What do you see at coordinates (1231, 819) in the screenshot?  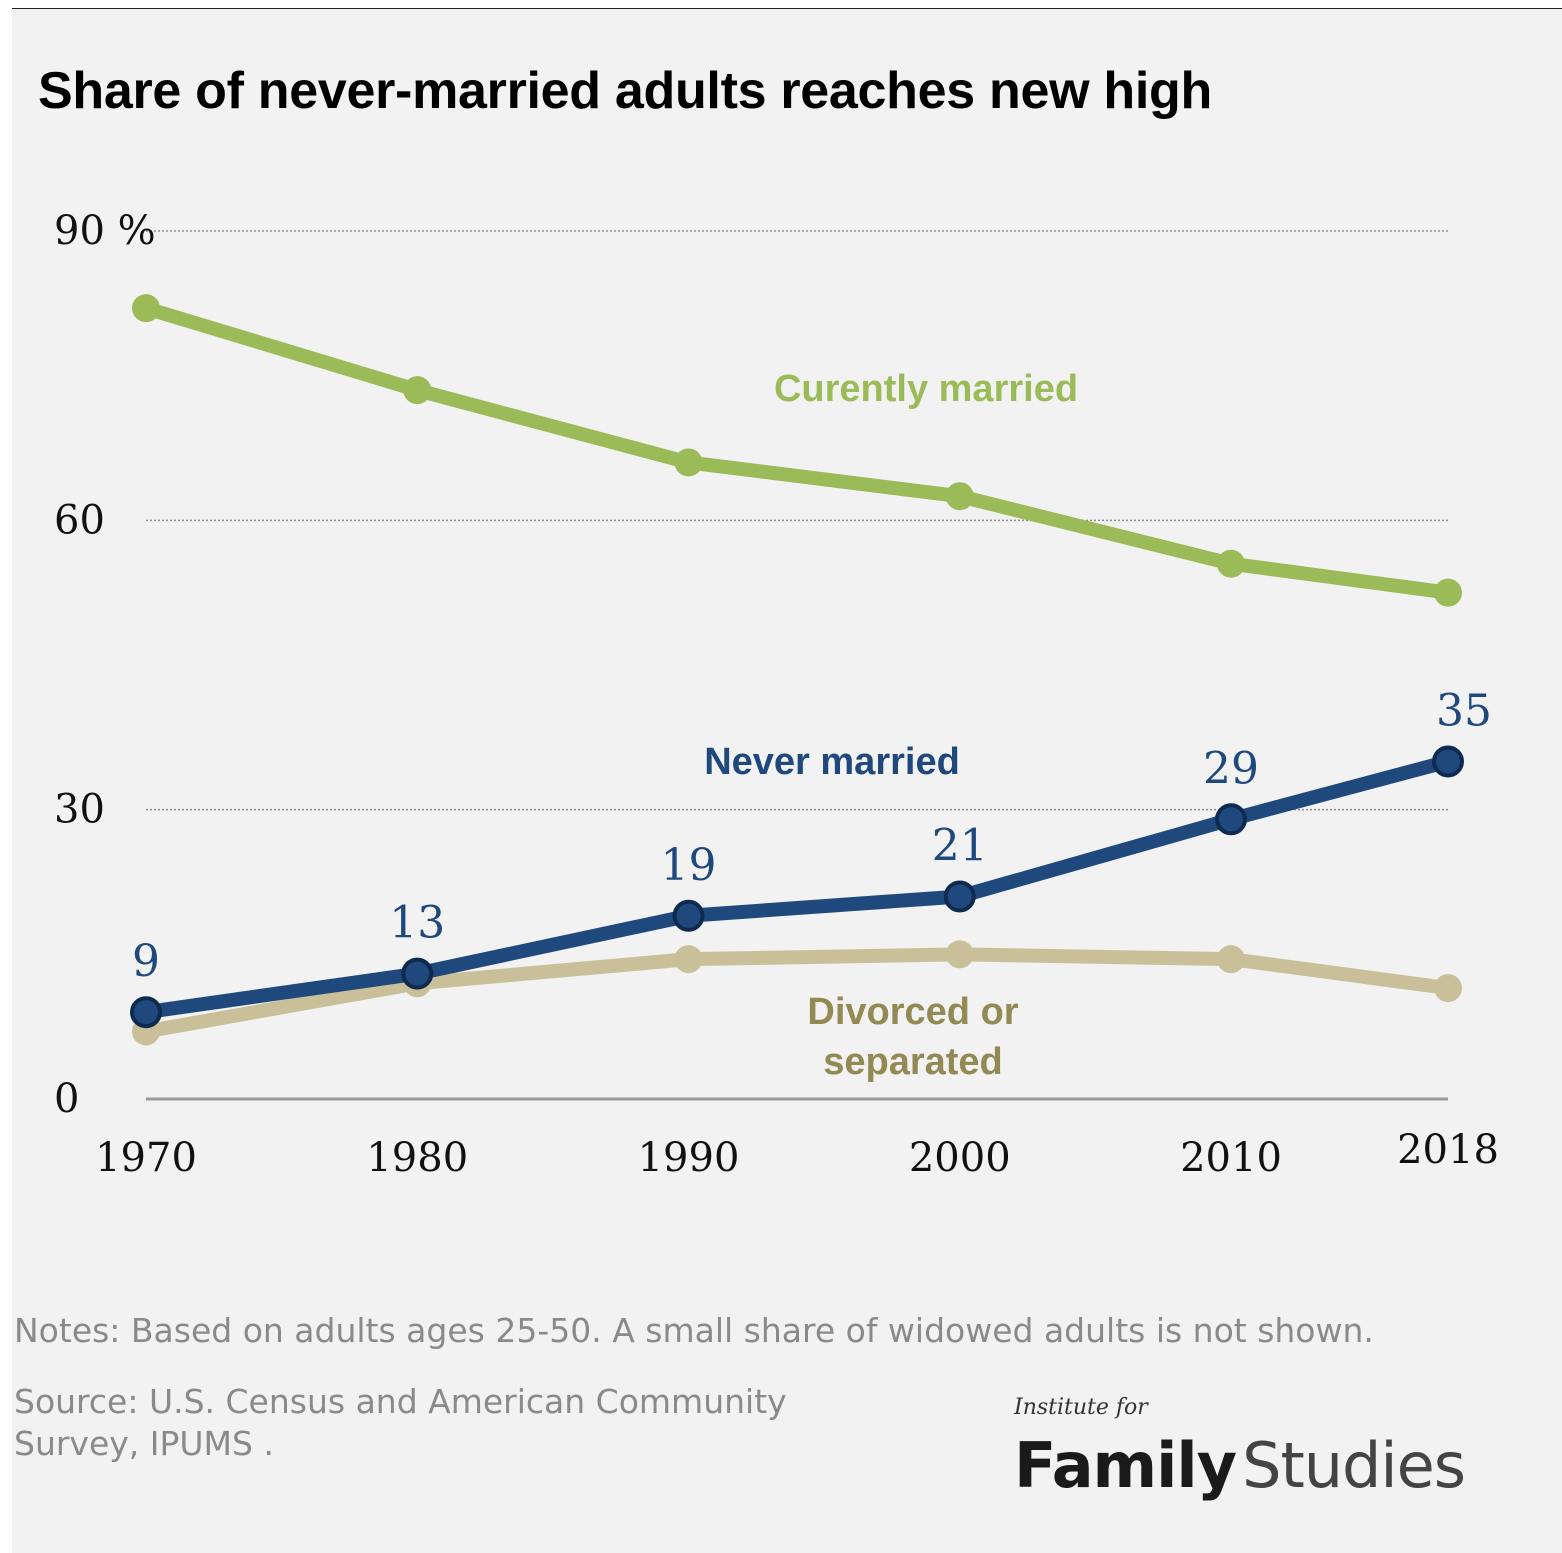 I see `series-1-point-2010` at bounding box center [1231, 819].